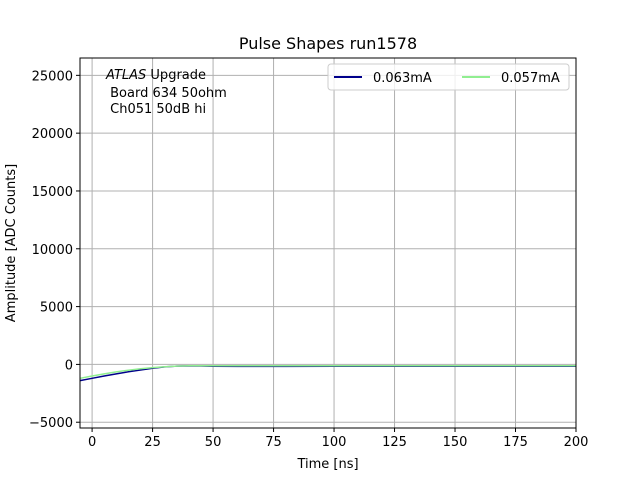 Image resolution: width=640 pixels, height=480 pixels. Describe the element at coordinates (69, 365) in the screenshot. I see `y-tick-label: 0` at that location.